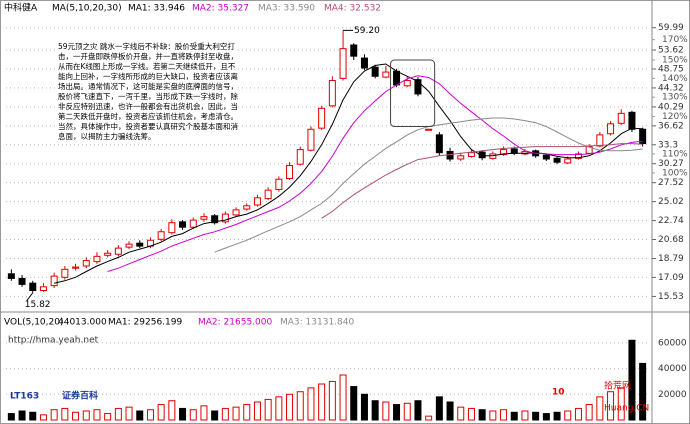 Image resolution: width=690 pixels, height=424 pixels. Describe the element at coordinates (671, 202) in the screenshot. I see `y-tick-label: 25.02` at that location.